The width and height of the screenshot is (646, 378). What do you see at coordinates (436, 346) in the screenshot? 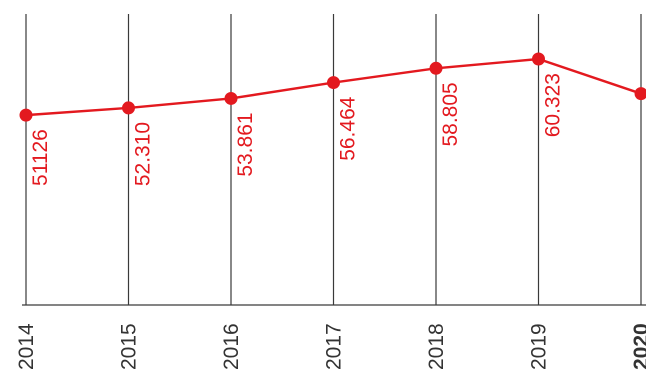
I see `year-label-2018: 2018` at bounding box center [436, 346].